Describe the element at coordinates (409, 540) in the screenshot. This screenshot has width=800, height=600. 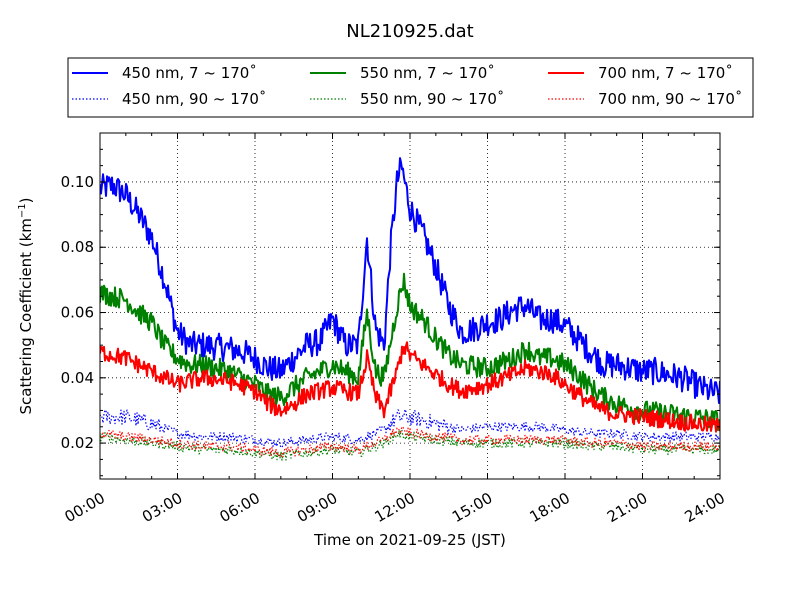
I see `x-axis-label: Time on 2021-09-25 (JST)` at that location.